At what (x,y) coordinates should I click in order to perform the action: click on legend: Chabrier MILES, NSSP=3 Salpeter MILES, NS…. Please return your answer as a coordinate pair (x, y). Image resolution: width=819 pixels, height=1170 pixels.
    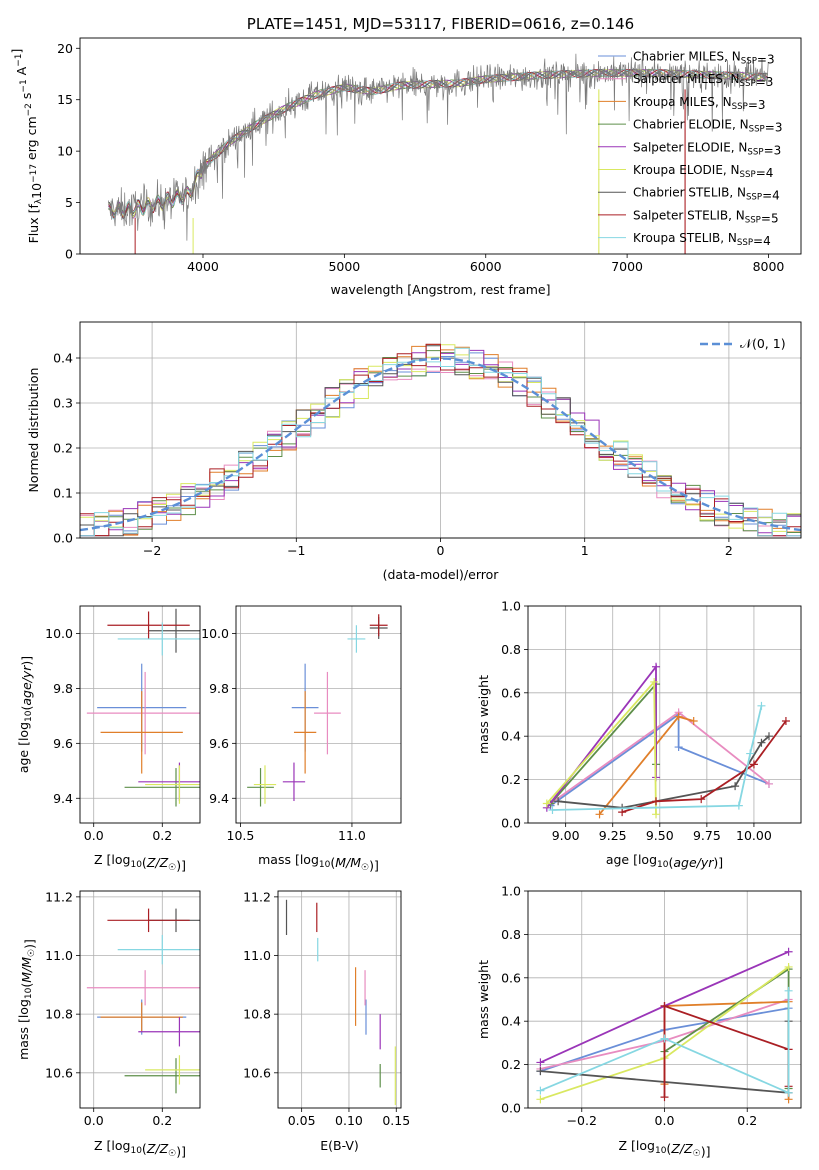
    Looking at the image, I should click on (690, 149).